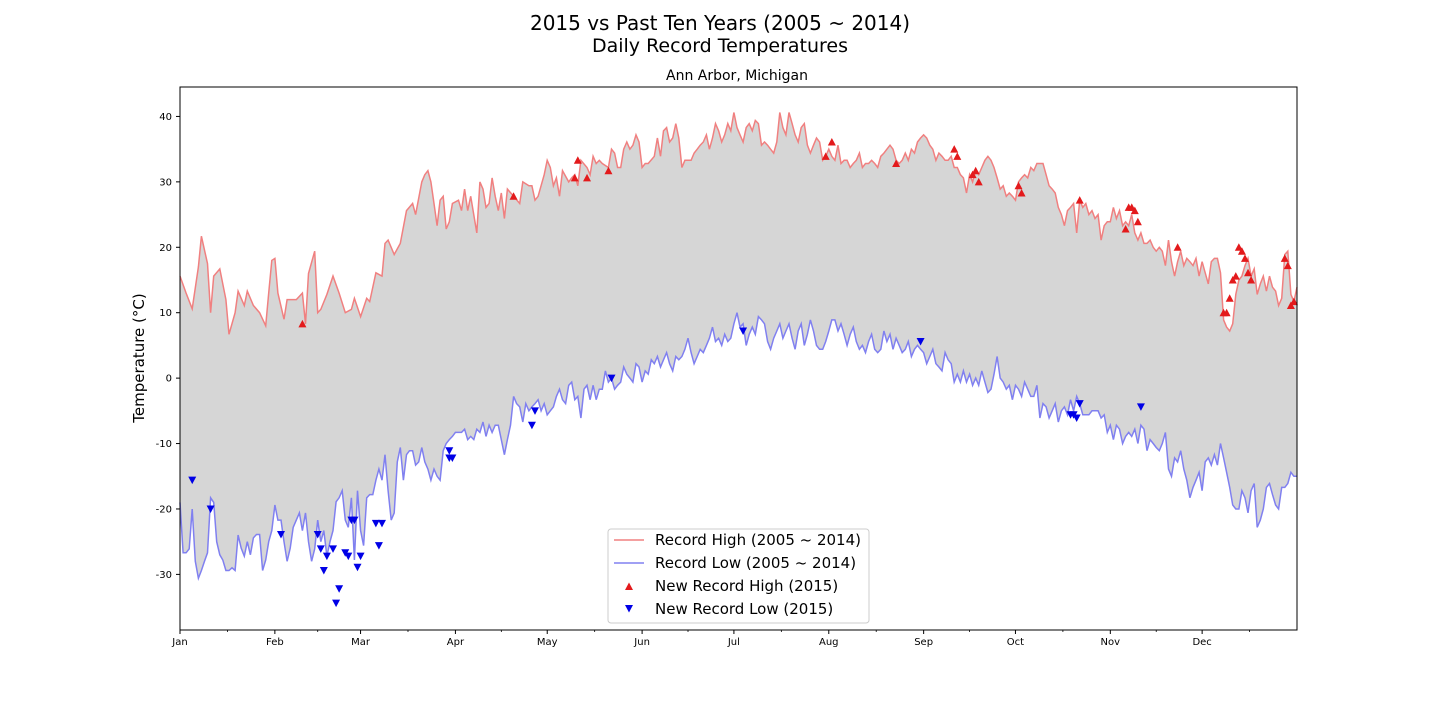 This screenshot has height=720, width=1440. What do you see at coordinates (169, 379) in the screenshot?
I see `y-tick-label: 0` at bounding box center [169, 379].